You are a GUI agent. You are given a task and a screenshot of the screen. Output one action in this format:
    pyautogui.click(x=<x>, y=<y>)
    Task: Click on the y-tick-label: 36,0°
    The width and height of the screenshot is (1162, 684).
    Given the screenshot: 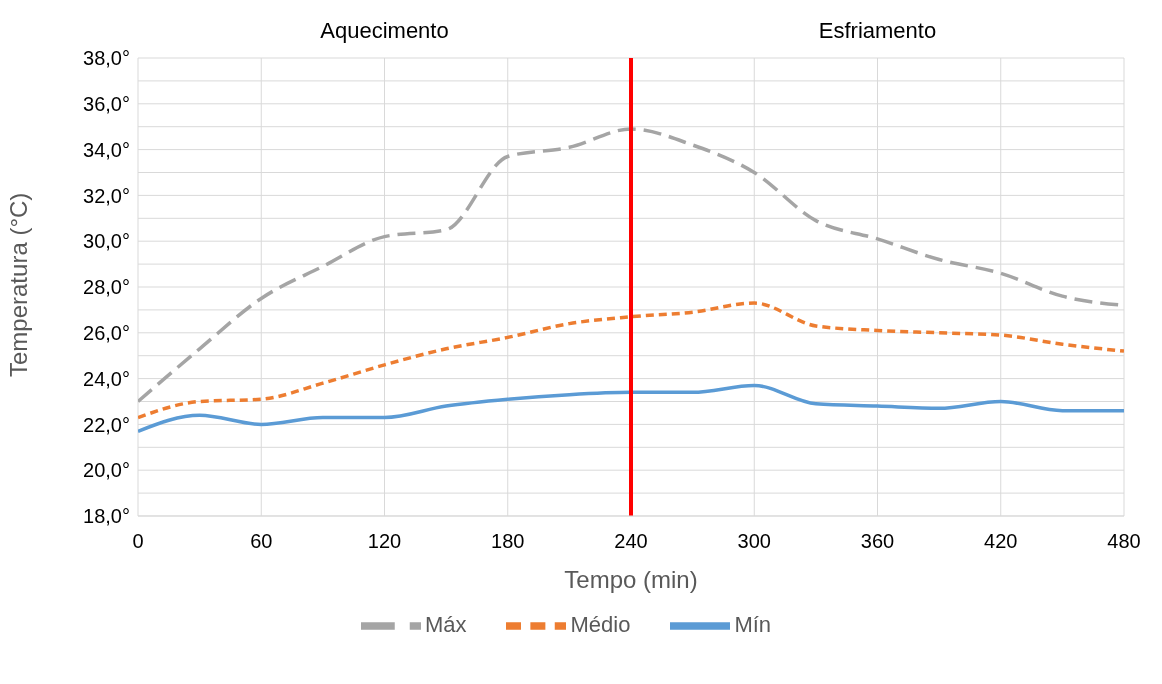 What is the action you would take?
    pyautogui.click(x=106, y=103)
    